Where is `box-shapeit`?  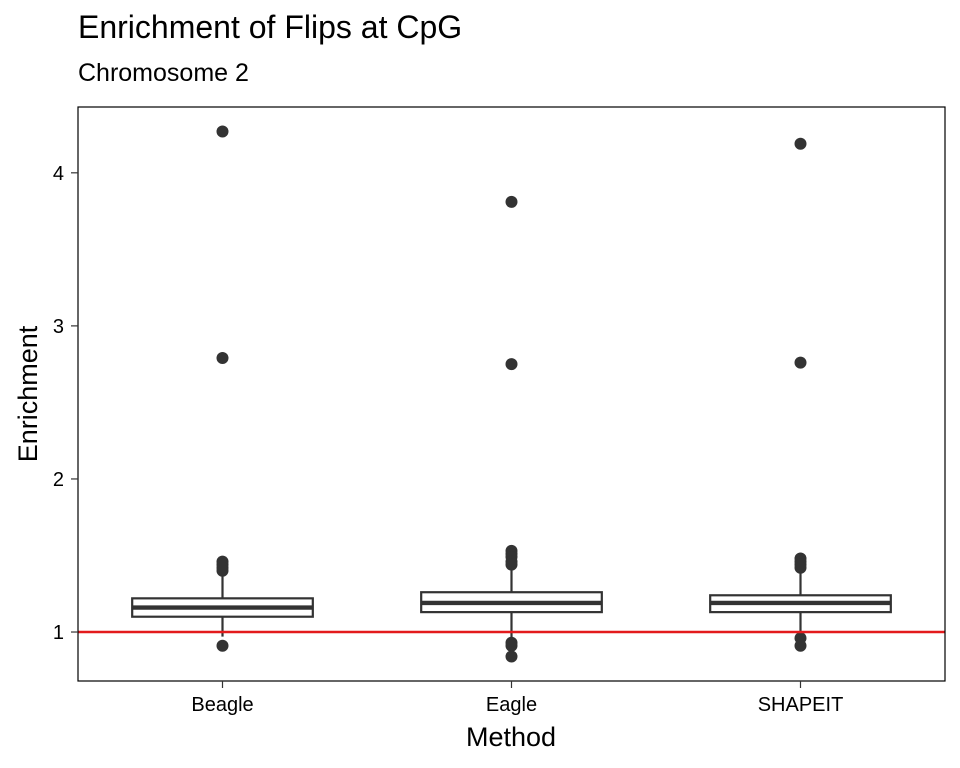
box-shapeit is located at coordinates (800, 394).